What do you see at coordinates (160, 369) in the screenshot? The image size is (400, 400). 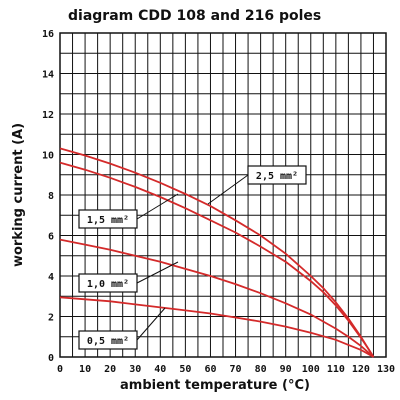 I see `x-tick-label: 40` at bounding box center [160, 369].